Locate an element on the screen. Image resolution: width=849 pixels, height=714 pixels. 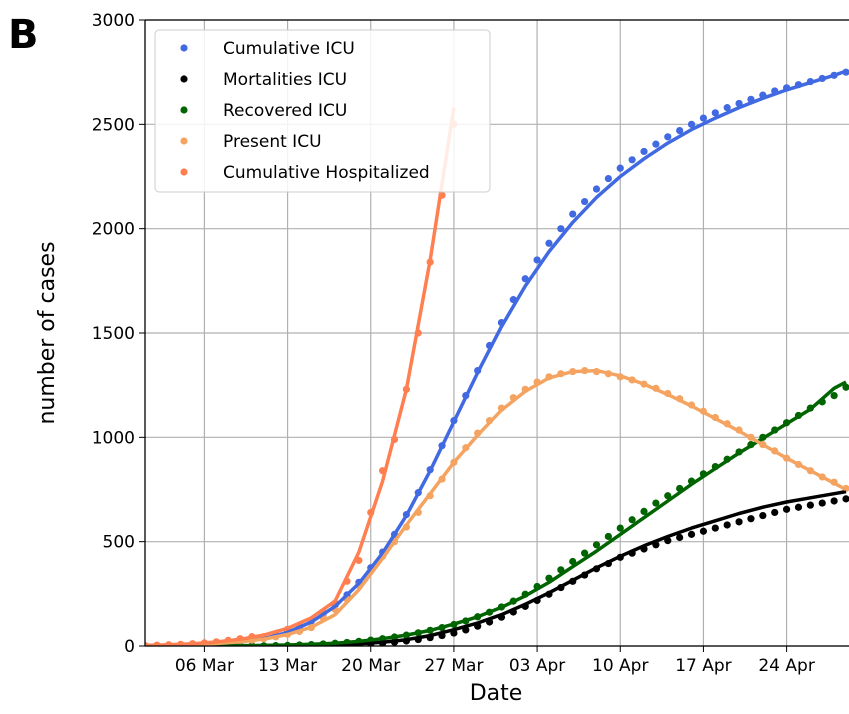
x-tick-label: 24 Apr is located at coordinates (786, 666).